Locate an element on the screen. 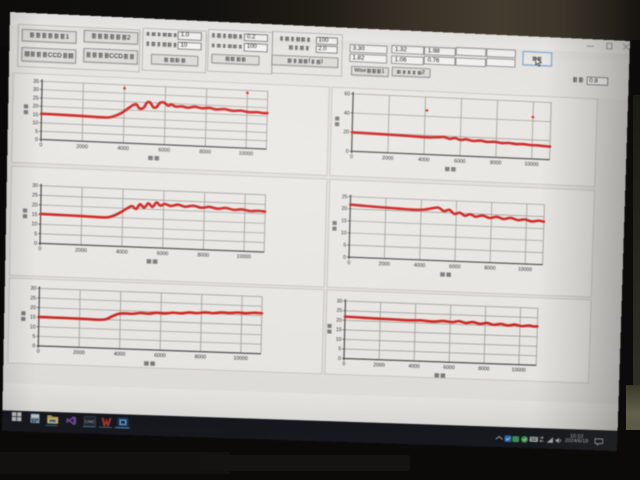 The image size is (640, 480). svg-text: CNC is located at coordinates (89, 421).